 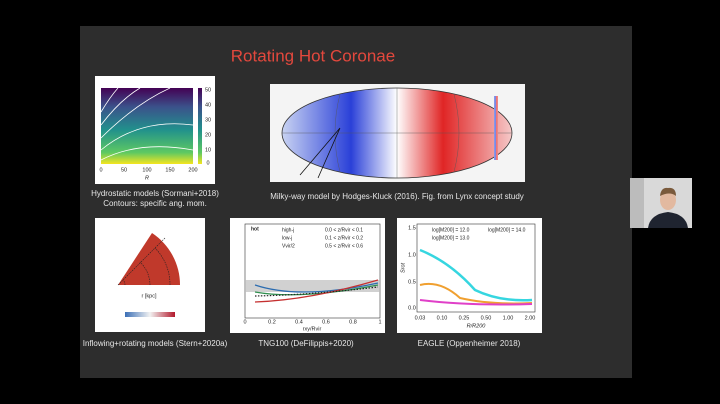 What do you see at coordinates (299, 322) in the screenshot?
I see `tick-label: 0.4` at bounding box center [299, 322].